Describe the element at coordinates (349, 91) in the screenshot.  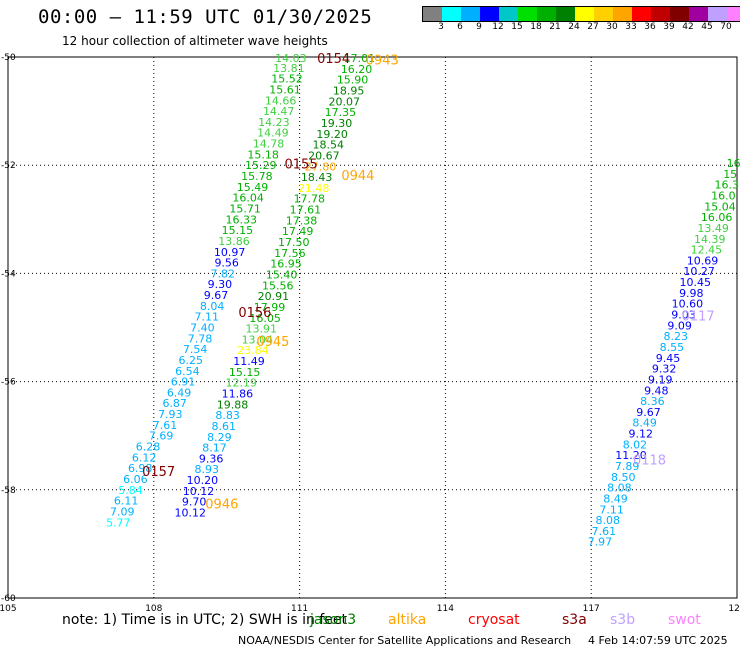
I see `swh-value-label: 18.95` at that location.